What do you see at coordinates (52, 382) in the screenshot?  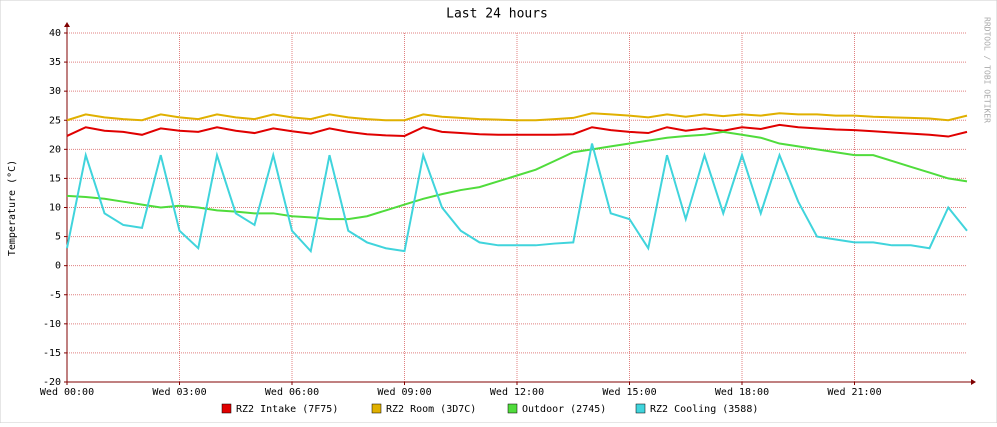 I see `y-tick-label: -20` at bounding box center [52, 382].